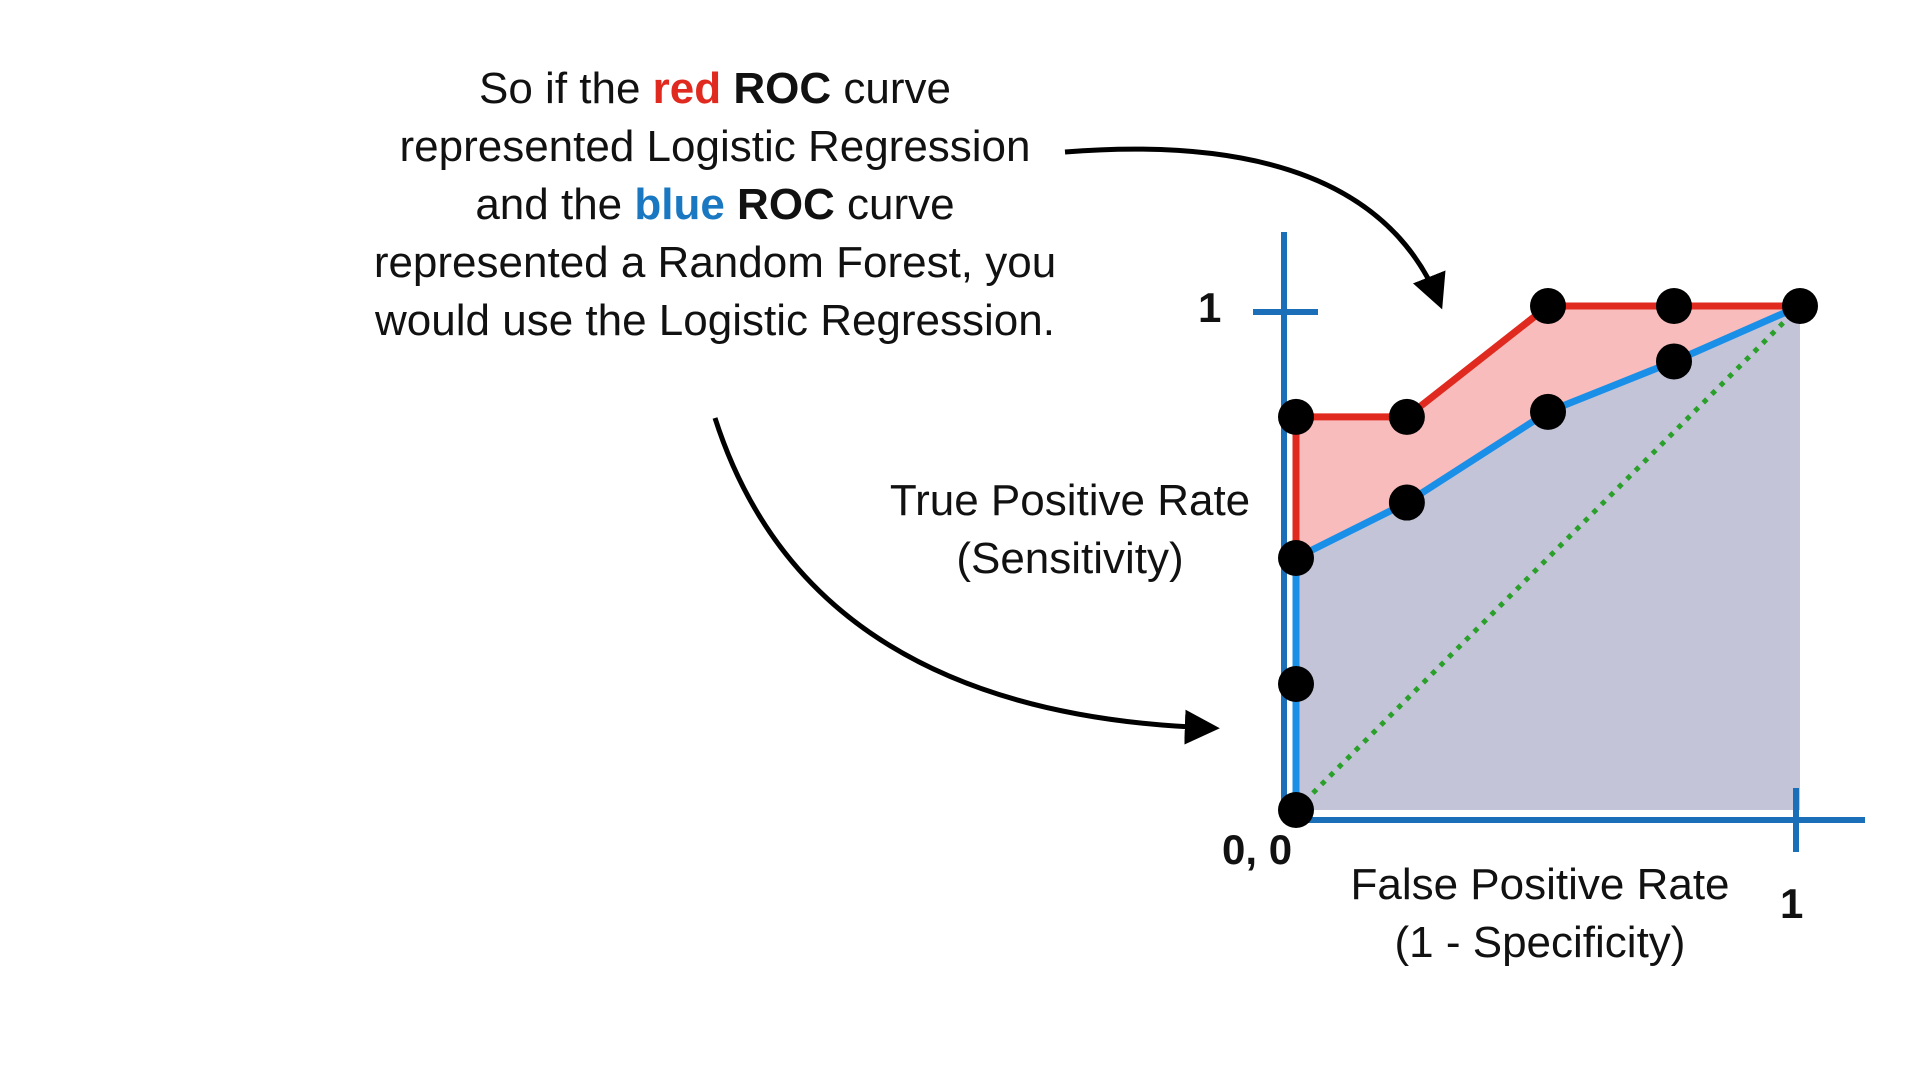  I want to click on caption-roc-1: ROC, so click(782, 88).